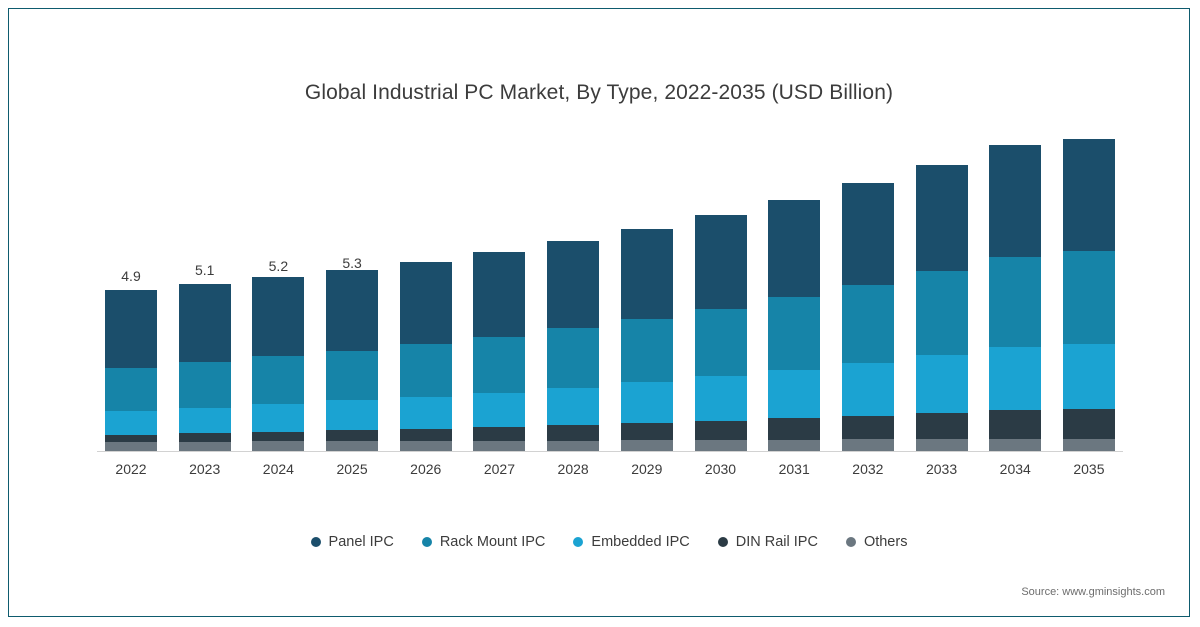  Describe the element at coordinates (720, 469) in the screenshot. I see `x-axis-tick-label: 2030` at that location.